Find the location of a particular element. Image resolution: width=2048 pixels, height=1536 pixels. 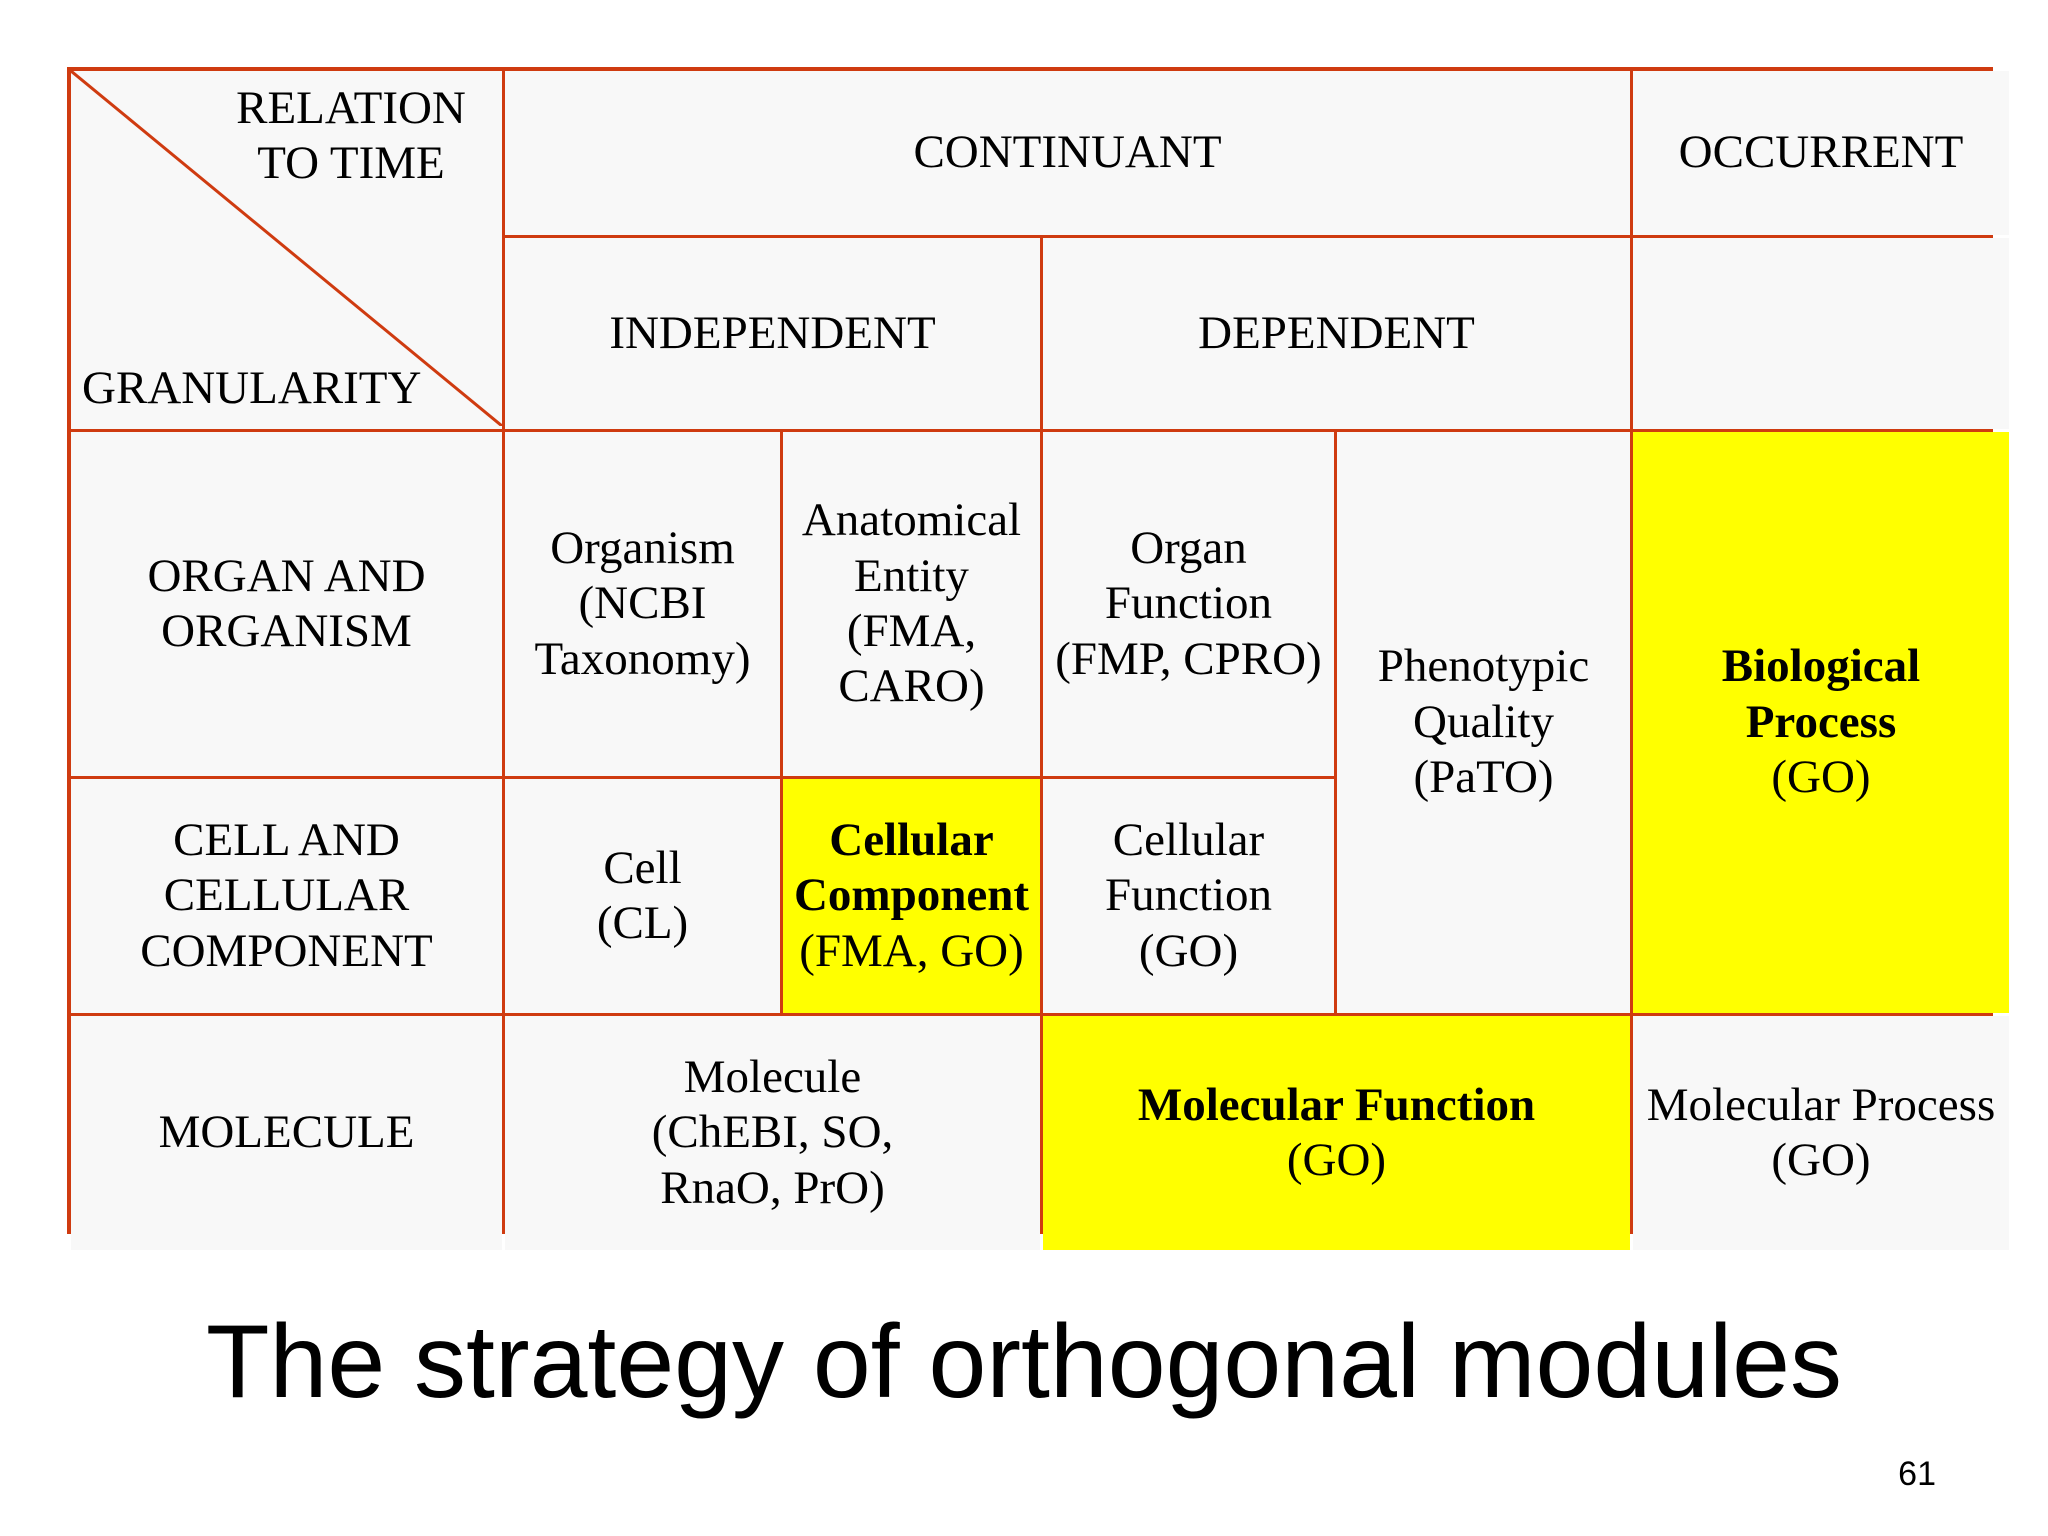

biological-process-title: Biological Process is located at coordinates (1821, 694).